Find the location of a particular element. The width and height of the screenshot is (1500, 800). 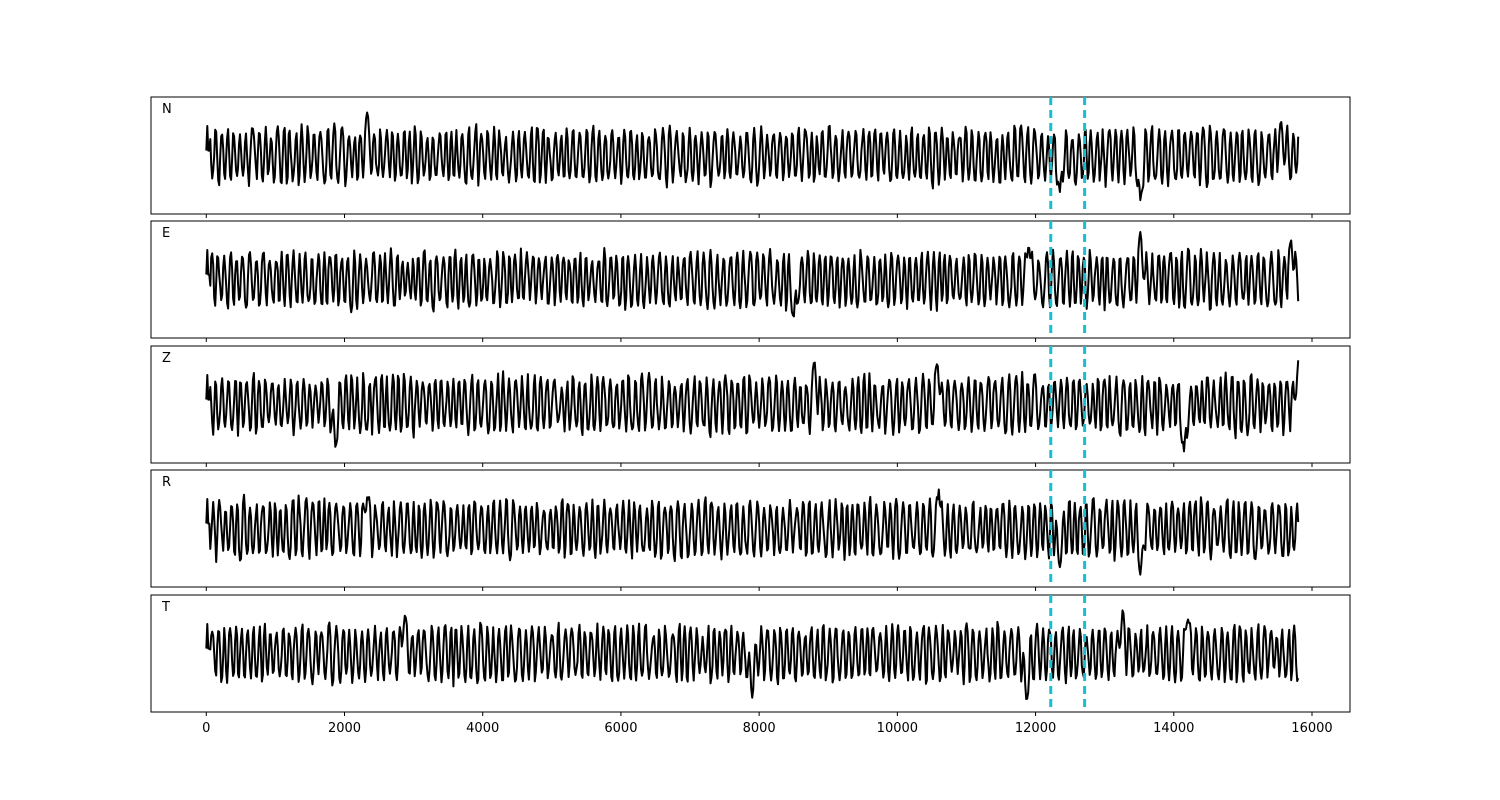

x-tick-label: 6000 is located at coordinates (620, 728).